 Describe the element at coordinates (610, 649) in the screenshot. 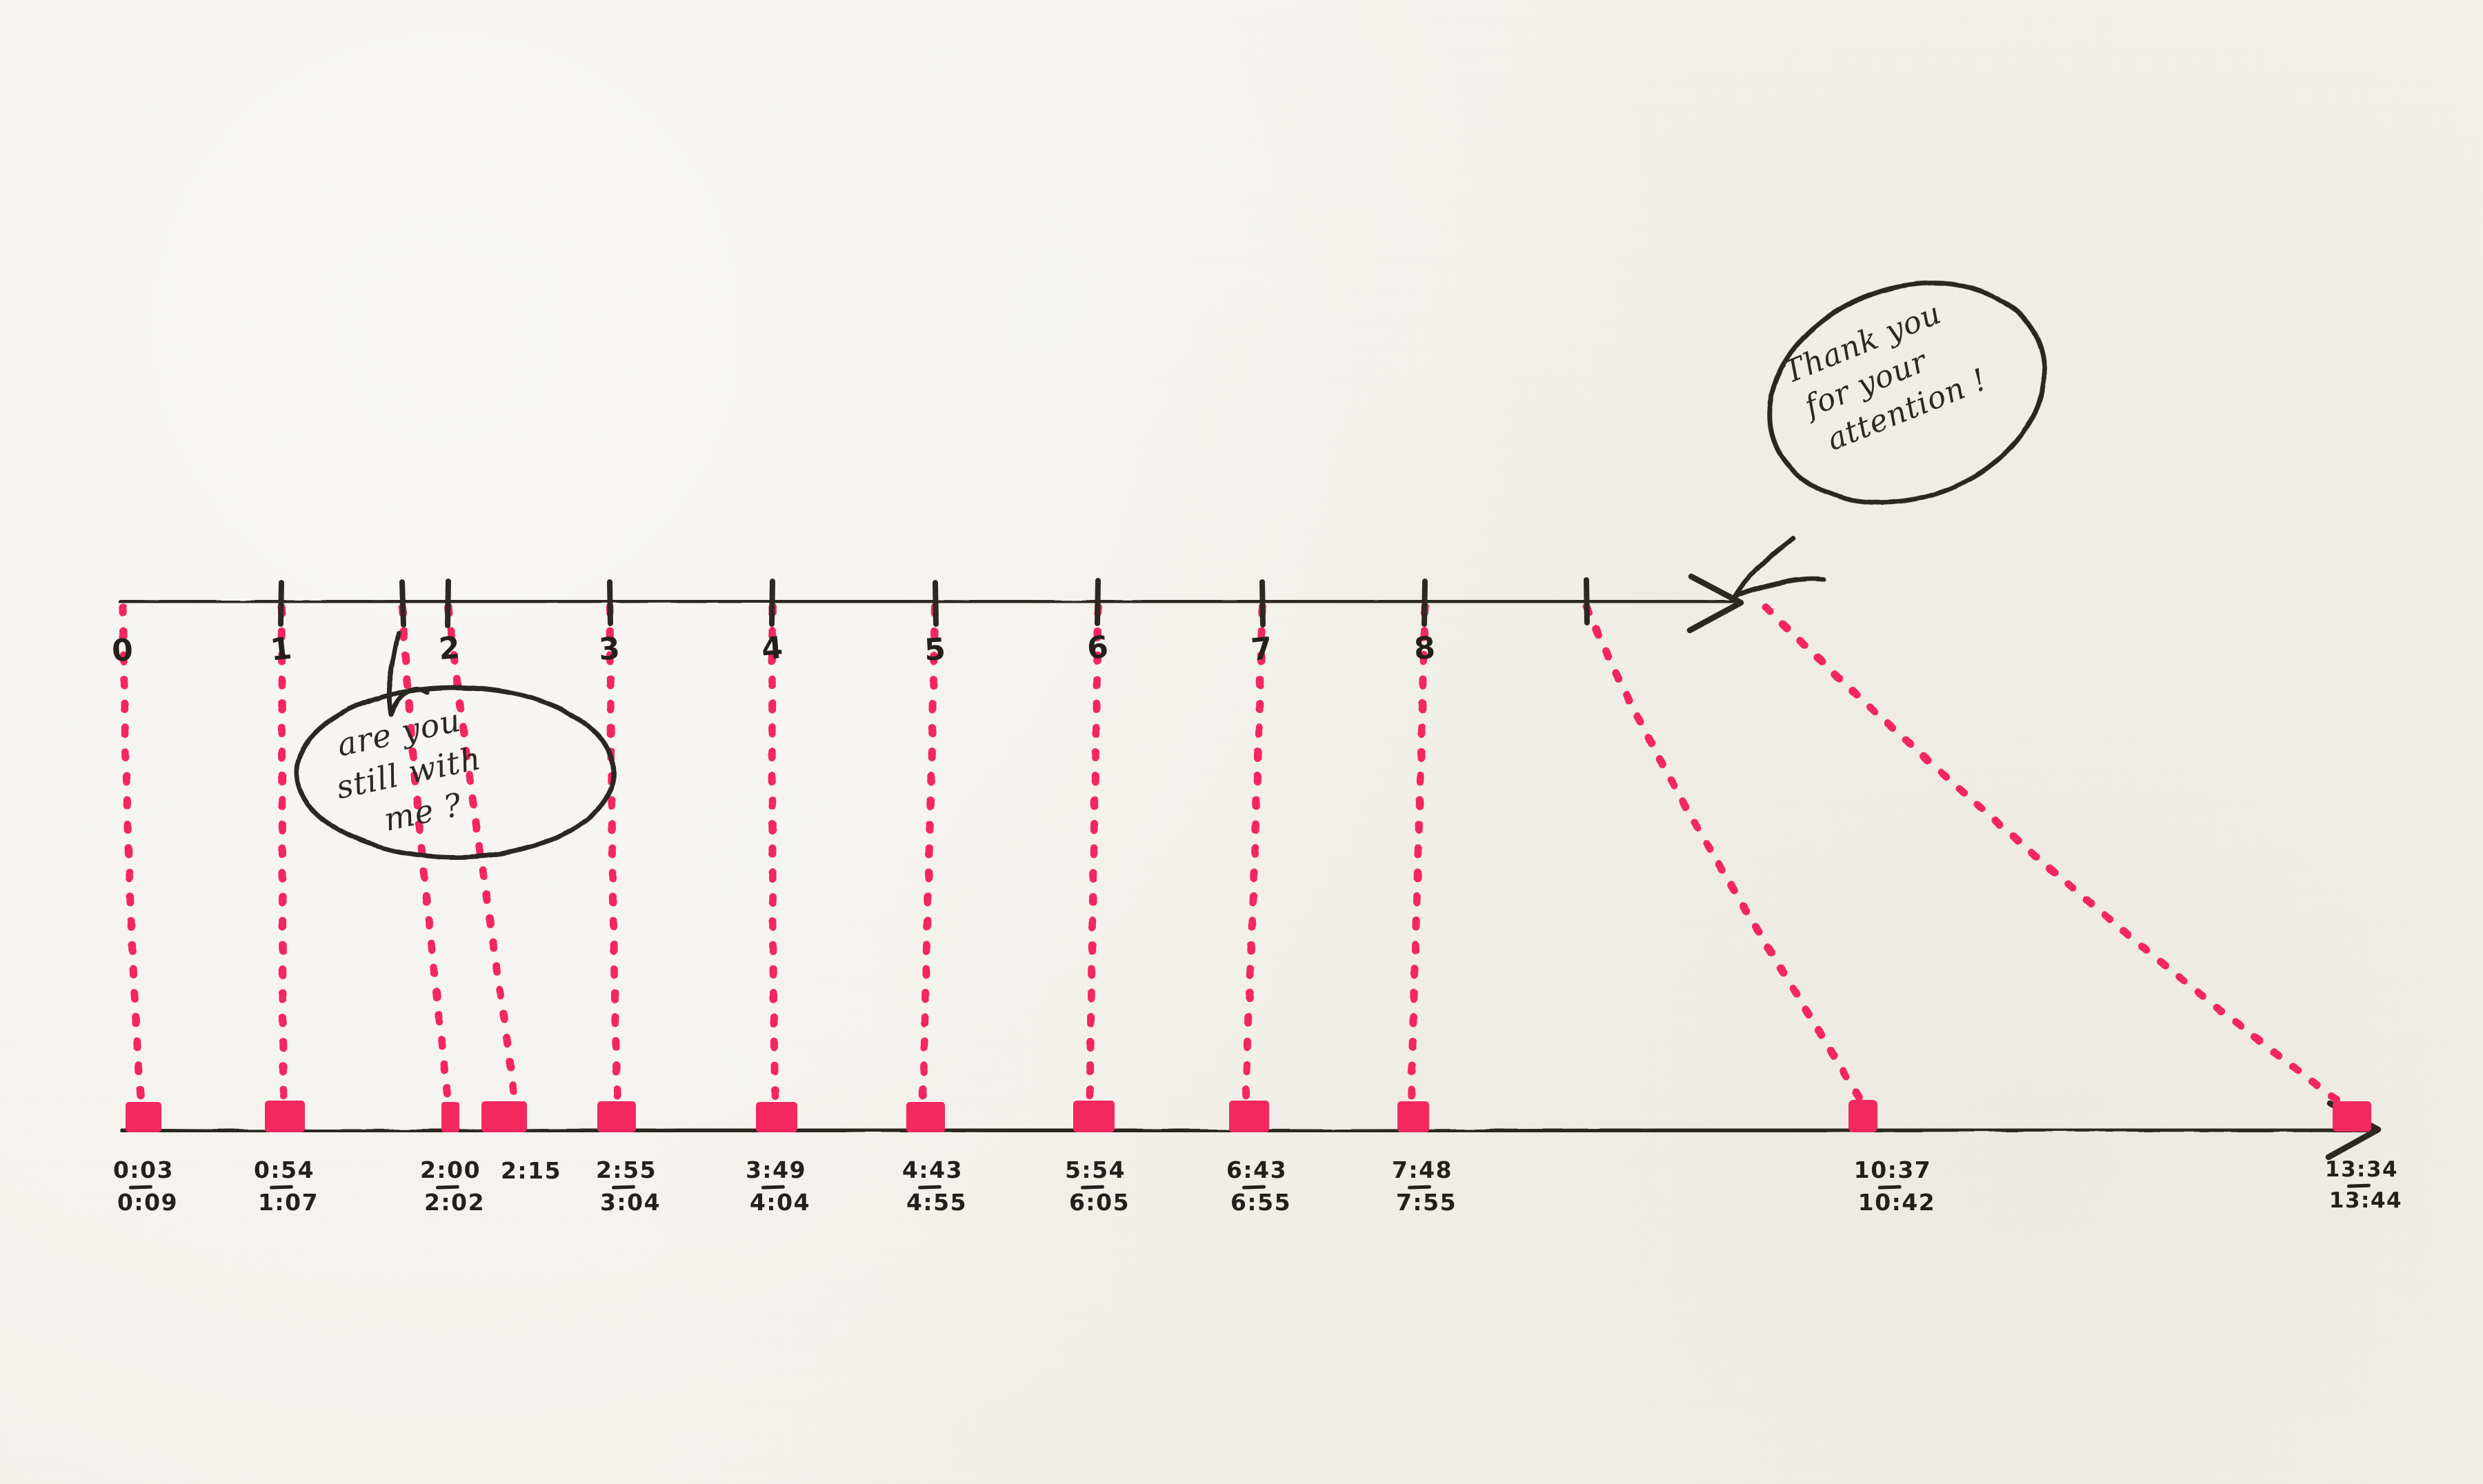

I see `tick-label-3: 3` at that location.